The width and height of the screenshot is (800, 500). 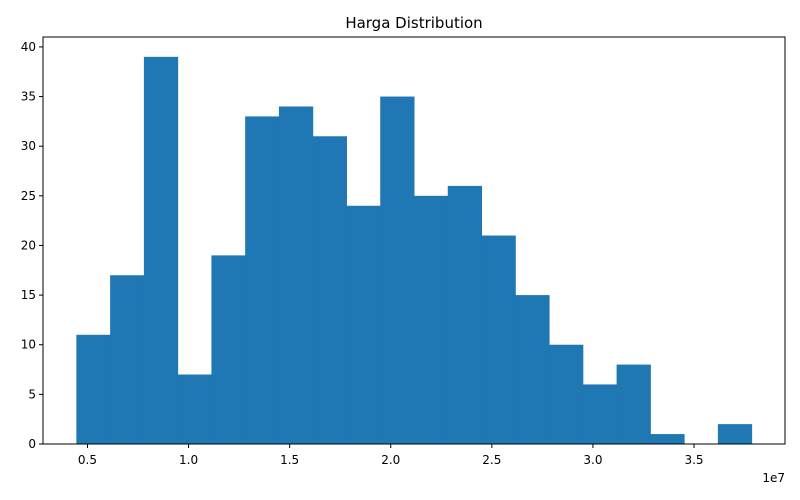 I want to click on x-axis-offset-label: 1e7, so click(x=773, y=478).